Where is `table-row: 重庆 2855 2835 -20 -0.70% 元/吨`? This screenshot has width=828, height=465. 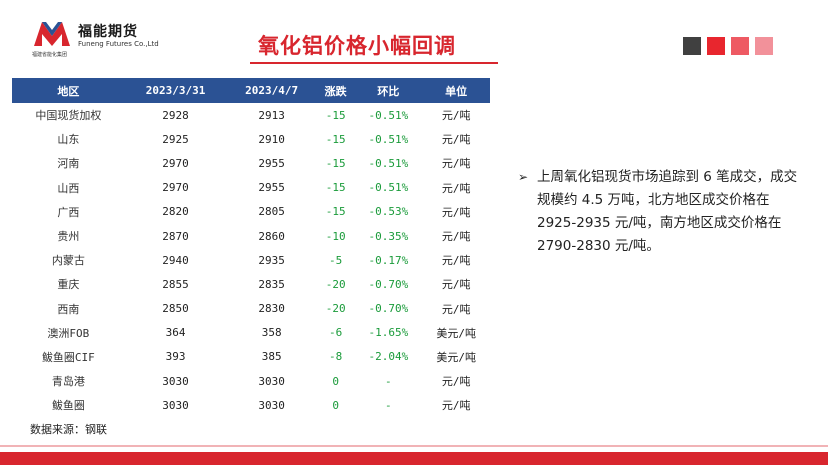 table-row: 重庆 2855 2835 -20 -0.70% 元/吨 is located at coordinates (251, 284).